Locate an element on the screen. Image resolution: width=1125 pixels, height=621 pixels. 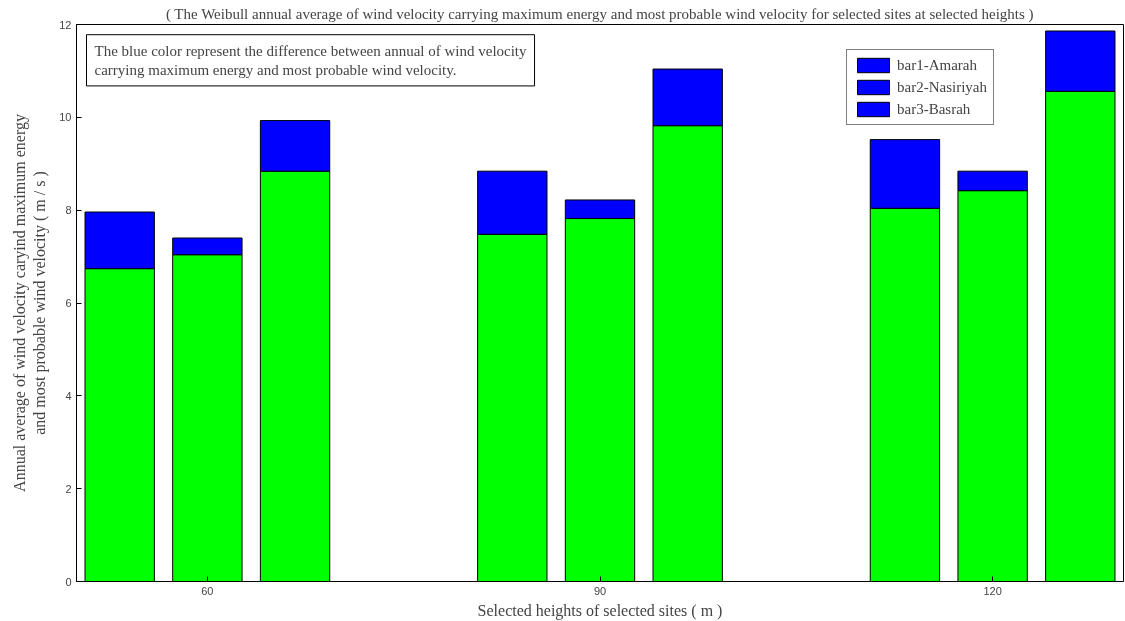
y-tick-label: 10 is located at coordinates (65, 117).